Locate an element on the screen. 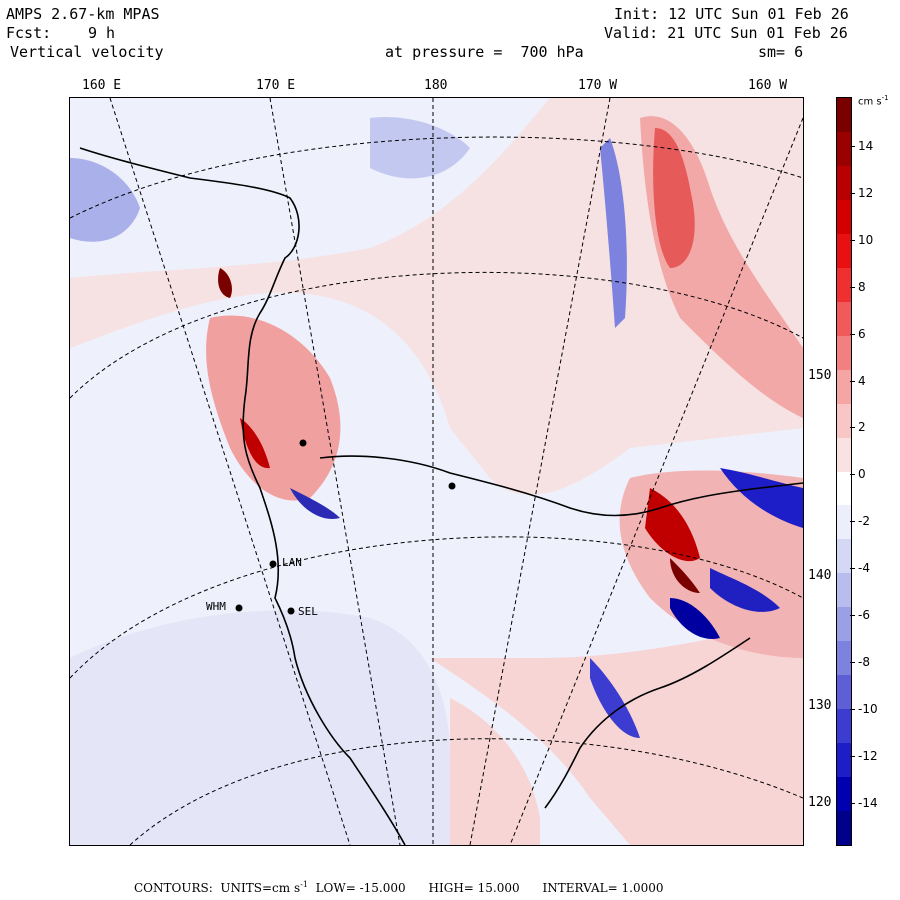 The width and height of the screenshot is (900, 900). forecast-hour: 9 h is located at coordinates (102, 33).